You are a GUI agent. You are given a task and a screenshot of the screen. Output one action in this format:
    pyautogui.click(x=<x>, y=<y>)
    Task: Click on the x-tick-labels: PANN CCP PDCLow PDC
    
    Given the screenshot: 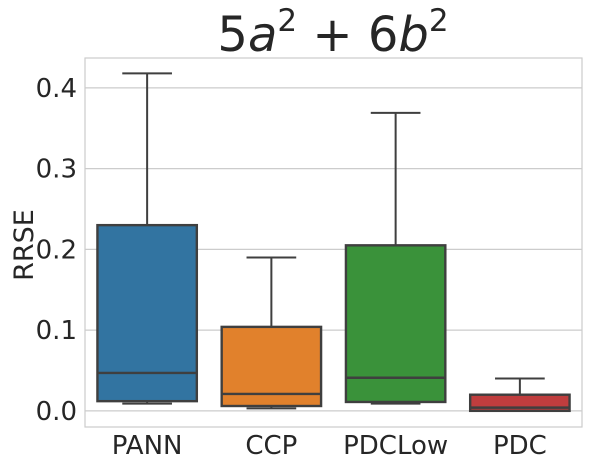 What is the action you would take?
    pyautogui.click(x=329, y=446)
    